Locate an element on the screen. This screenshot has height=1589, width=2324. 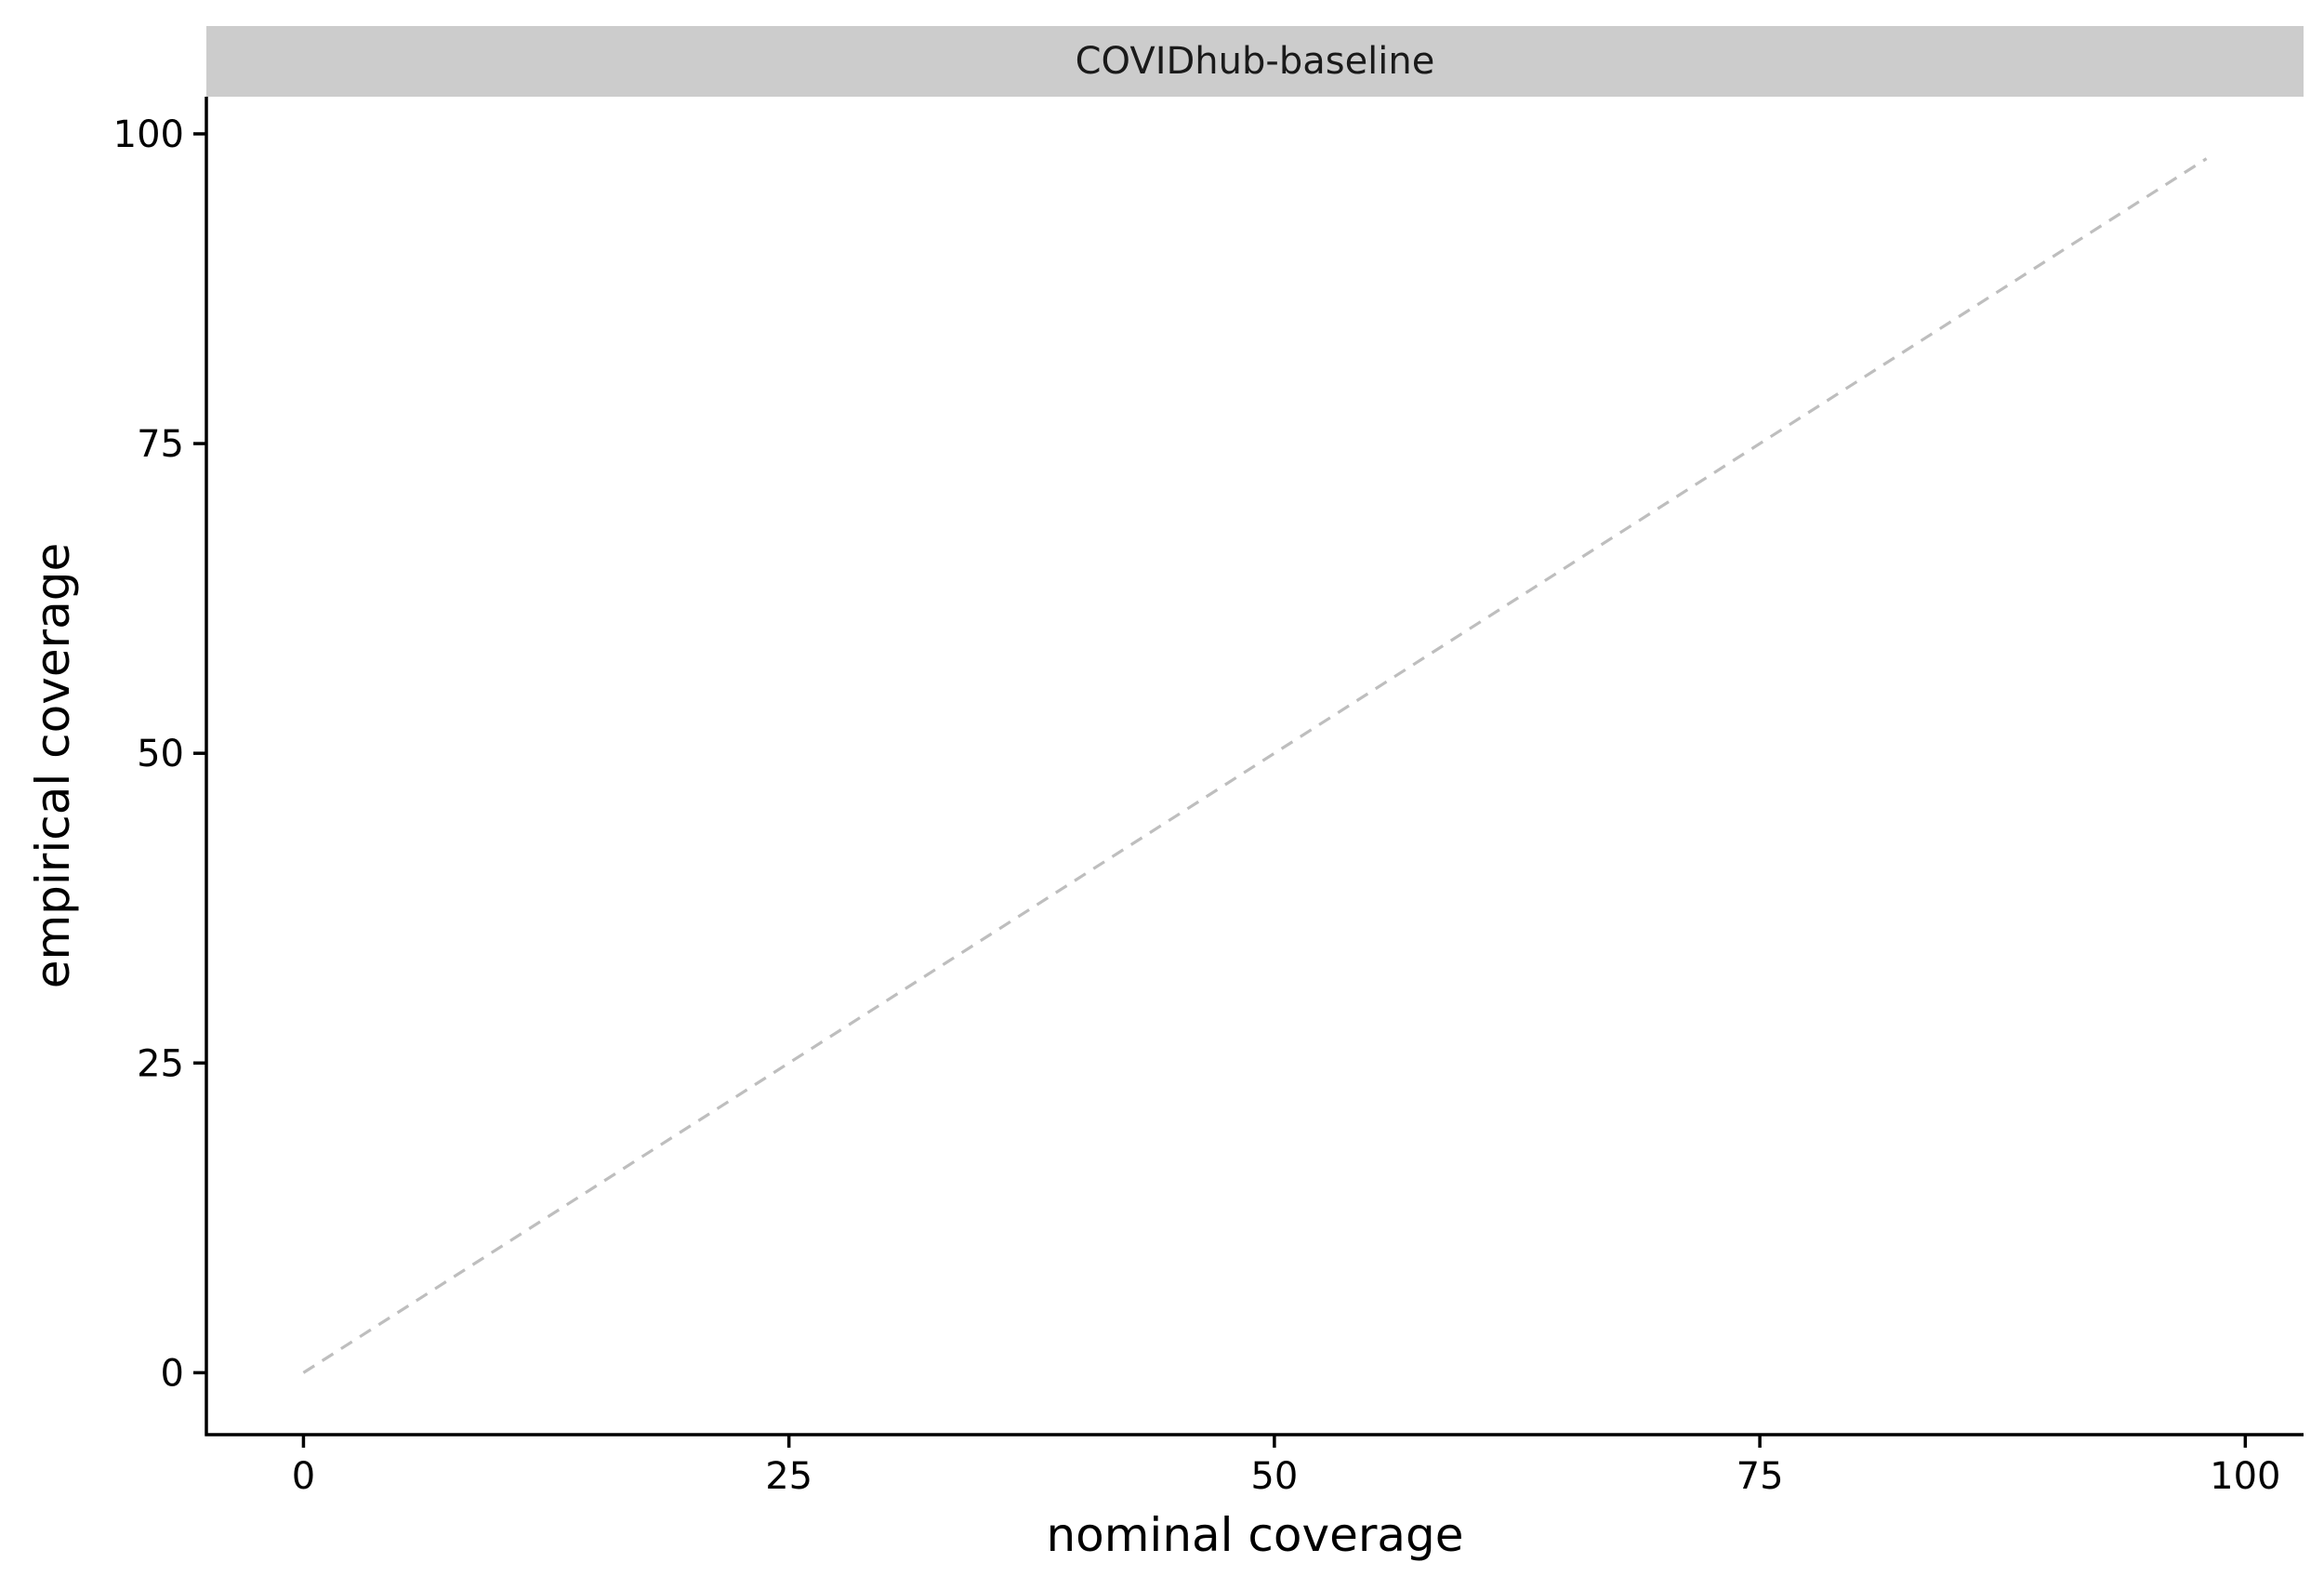
y-tick-label: 50 is located at coordinates (160, 754).